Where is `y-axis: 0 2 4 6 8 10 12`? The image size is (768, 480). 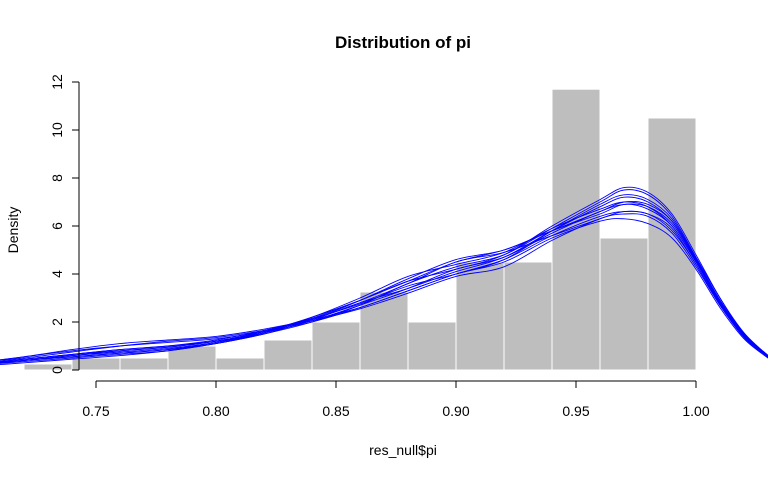
y-axis: 0 2 4 6 8 10 12 is located at coordinates (64, 224).